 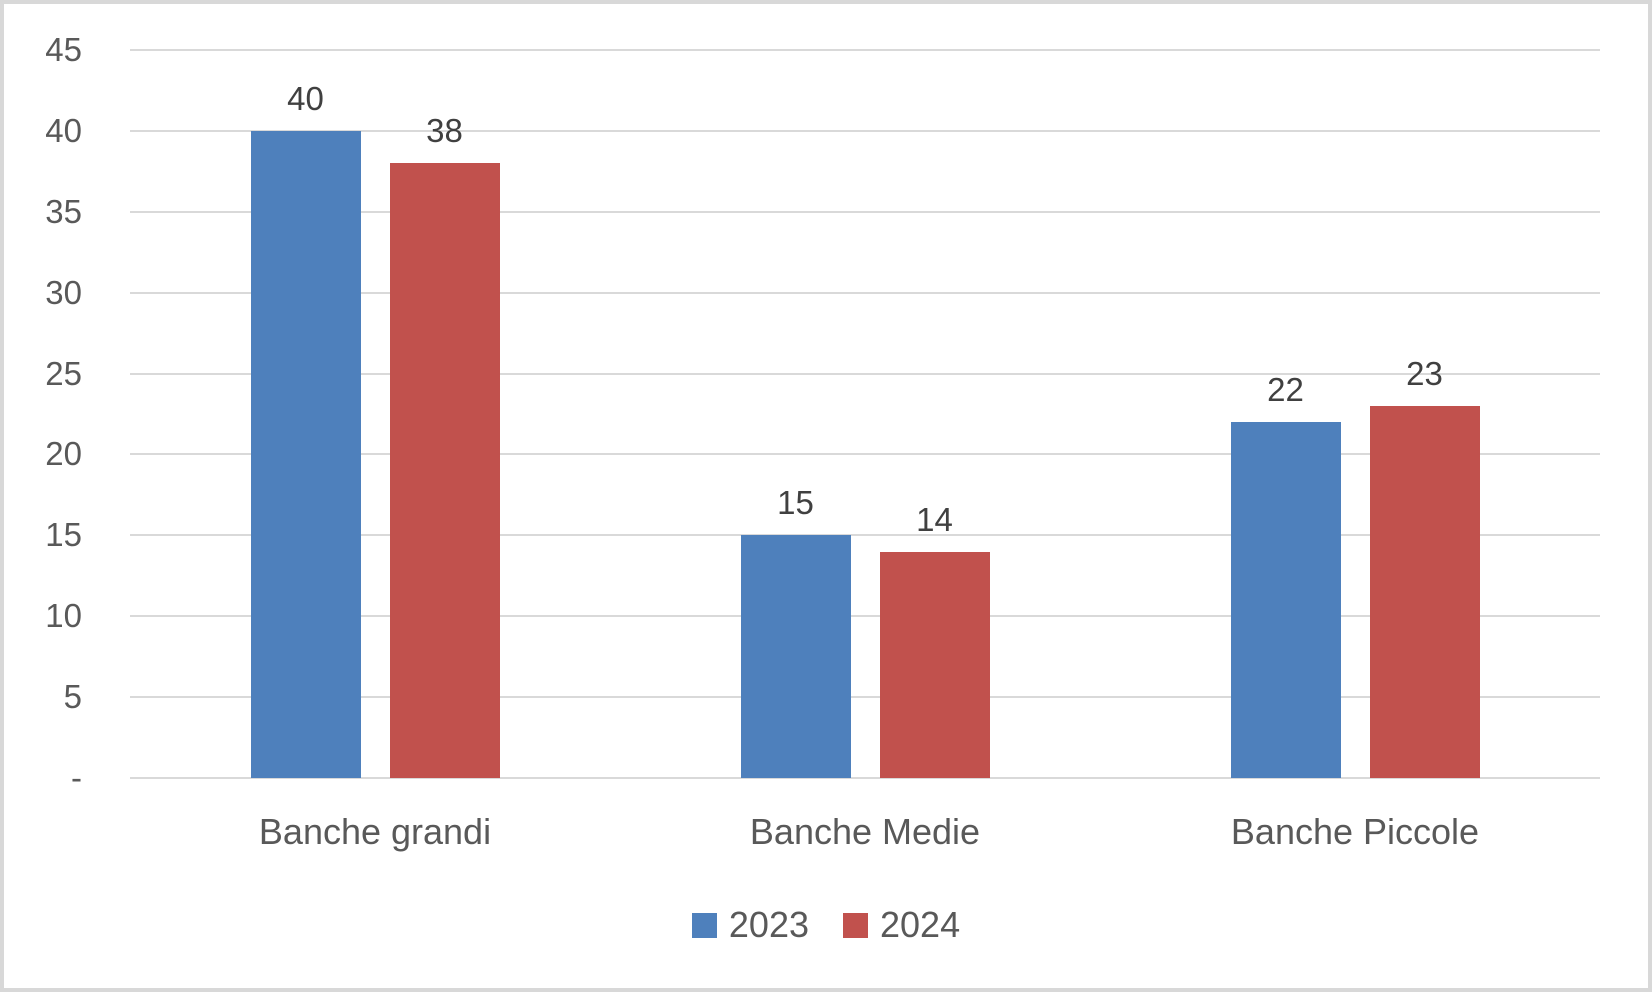 I want to click on legend-swatch-2024, so click(x=855, y=925).